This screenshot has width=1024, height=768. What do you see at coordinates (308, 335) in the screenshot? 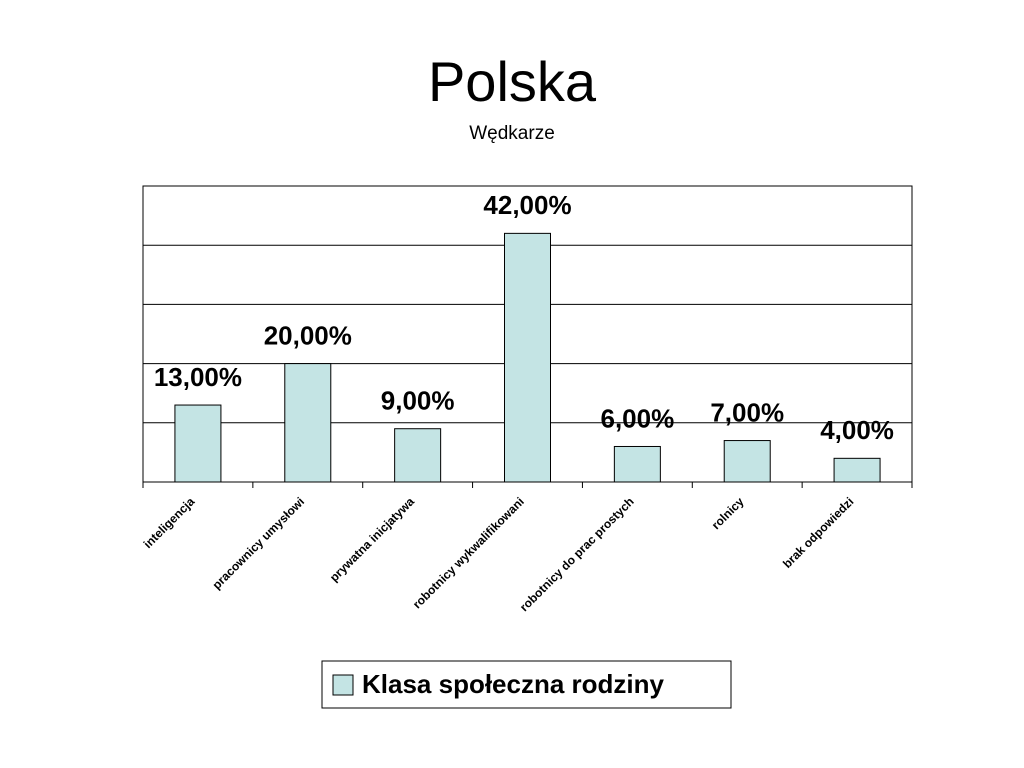
I see `value-label: 20,00%` at bounding box center [308, 335].